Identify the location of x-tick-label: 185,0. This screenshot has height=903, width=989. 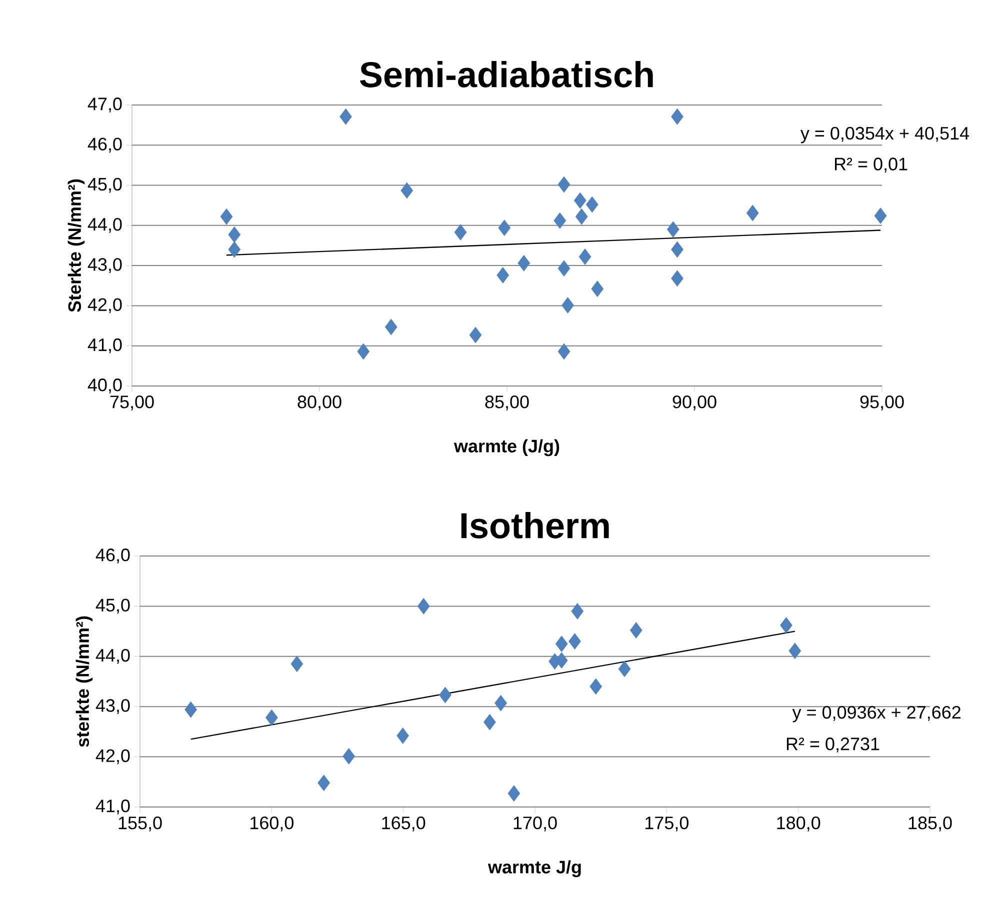
(930, 824).